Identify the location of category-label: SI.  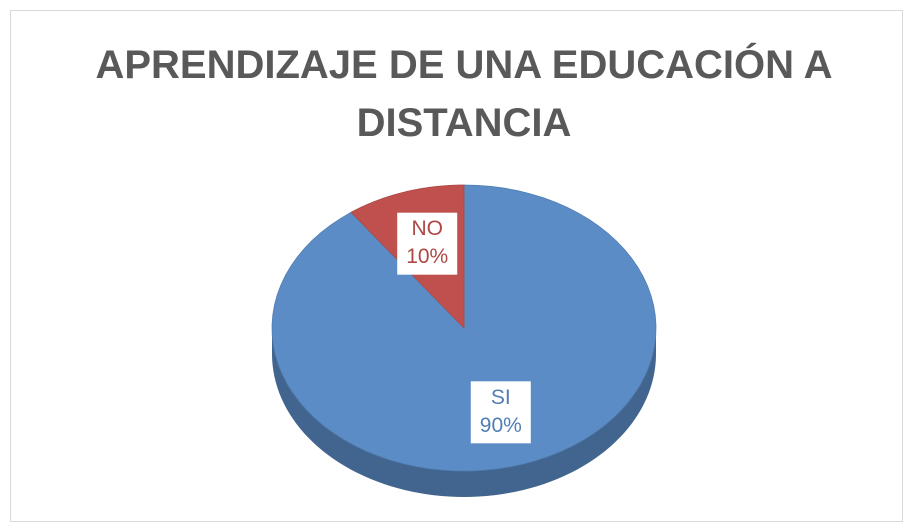
(501, 397).